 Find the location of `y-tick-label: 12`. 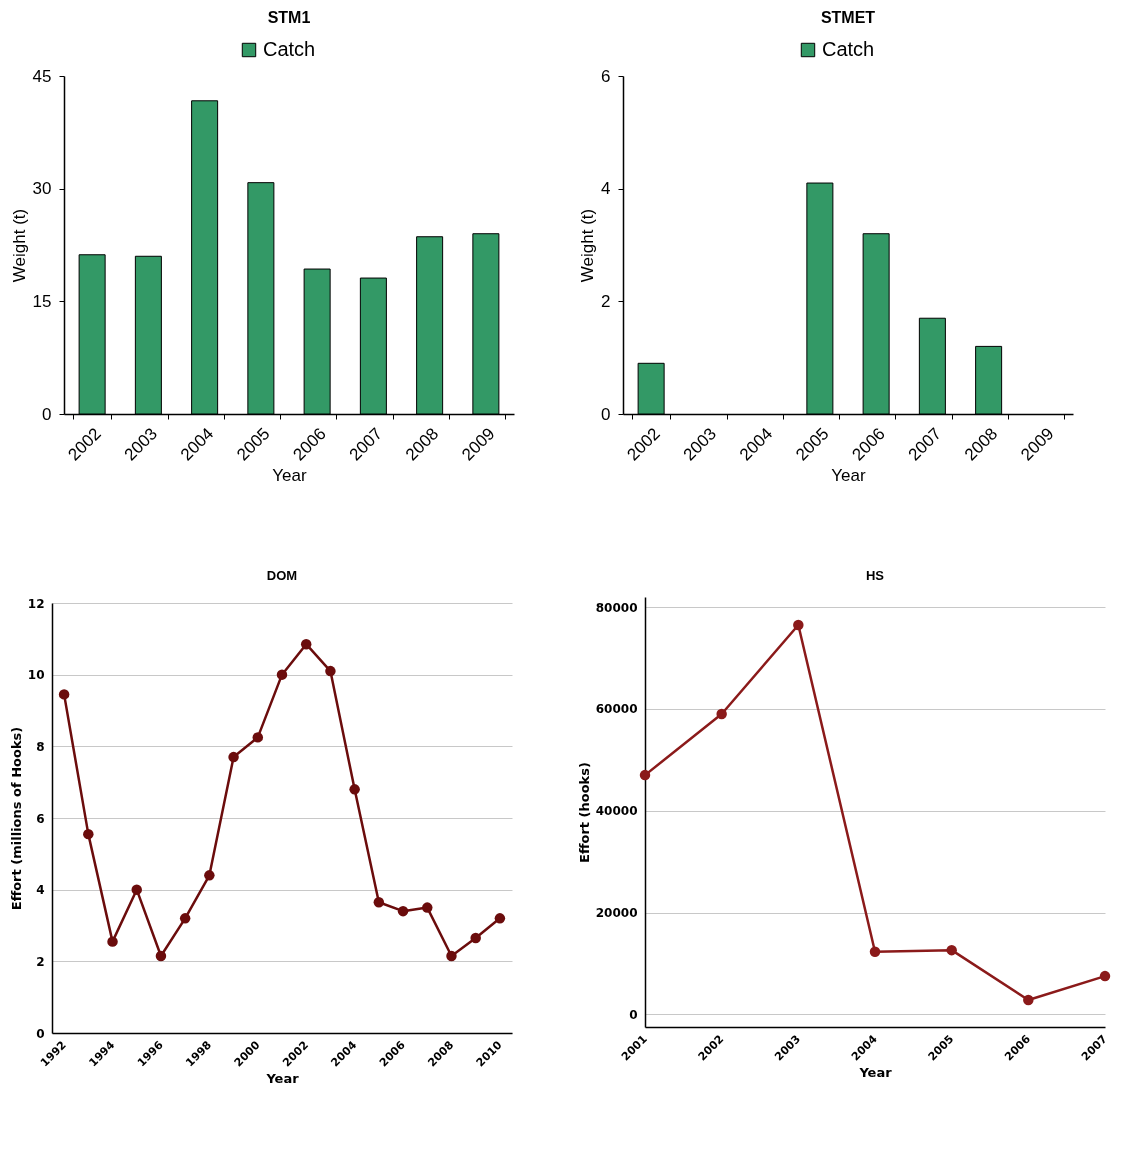

y-tick-label: 12 is located at coordinates (36, 603).